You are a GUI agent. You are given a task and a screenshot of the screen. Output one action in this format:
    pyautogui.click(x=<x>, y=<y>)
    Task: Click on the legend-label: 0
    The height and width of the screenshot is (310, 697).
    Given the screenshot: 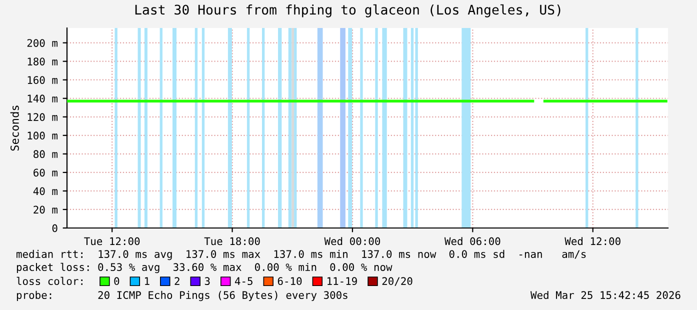 What is the action you would take?
    pyautogui.click(x=117, y=281)
    